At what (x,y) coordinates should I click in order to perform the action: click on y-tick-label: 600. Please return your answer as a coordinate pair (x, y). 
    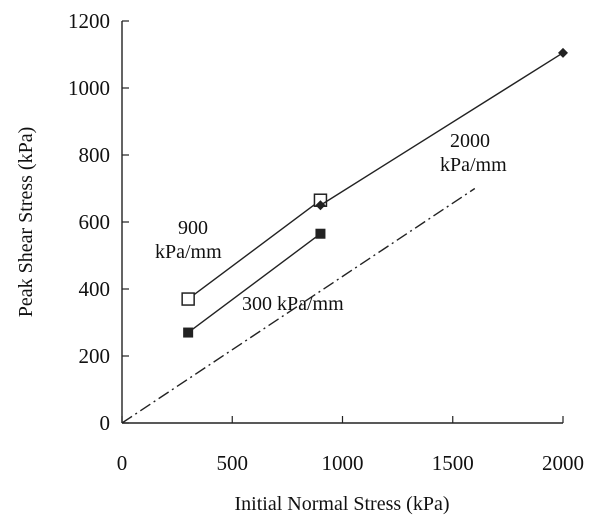
    Looking at the image, I should click on (95, 222).